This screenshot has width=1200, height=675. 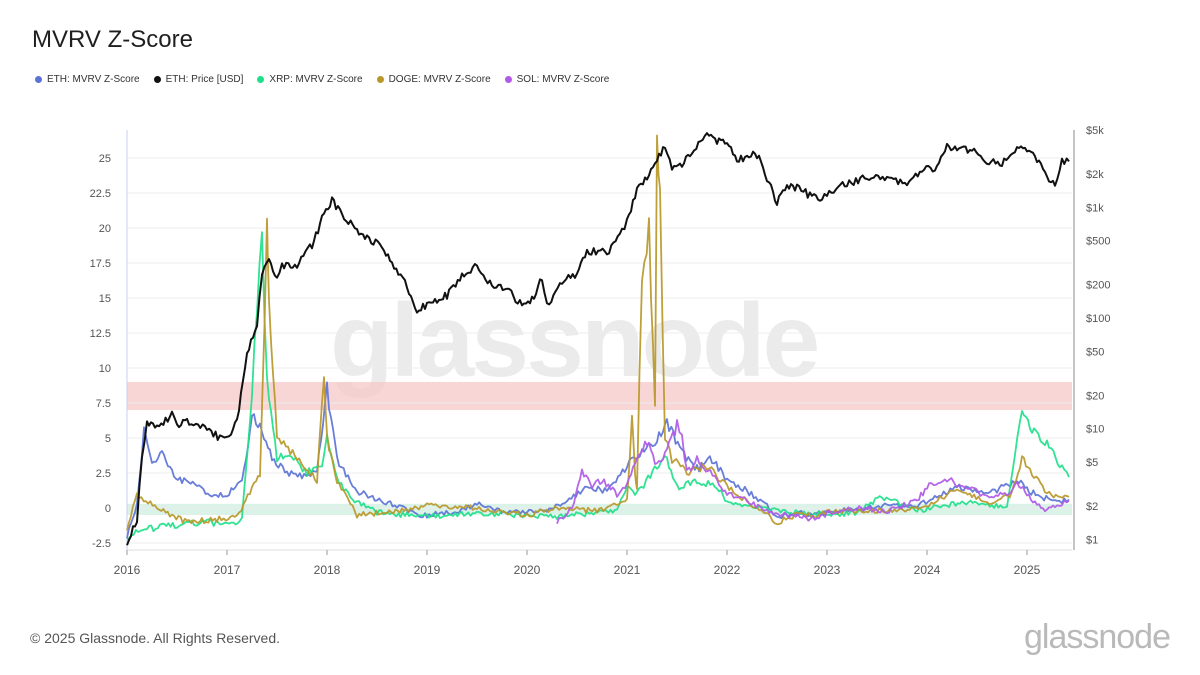 I want to click on x-tick-label: 2022, so click(x=727, y=570).